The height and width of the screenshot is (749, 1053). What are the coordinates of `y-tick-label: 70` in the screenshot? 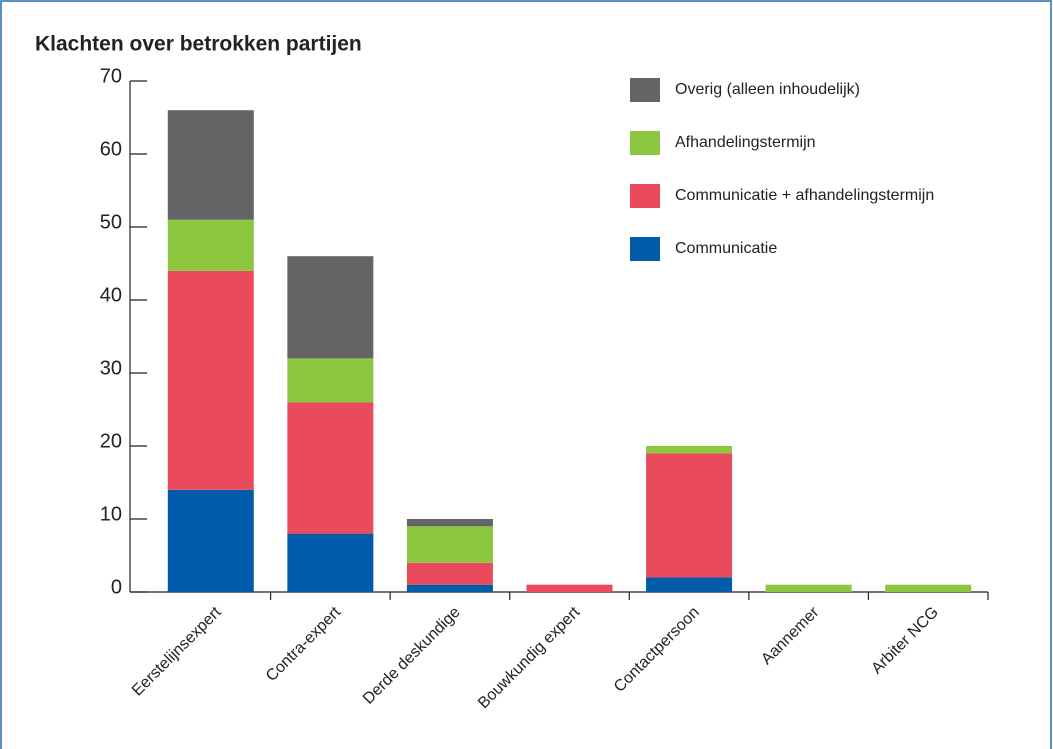 It's located at (111, 76).